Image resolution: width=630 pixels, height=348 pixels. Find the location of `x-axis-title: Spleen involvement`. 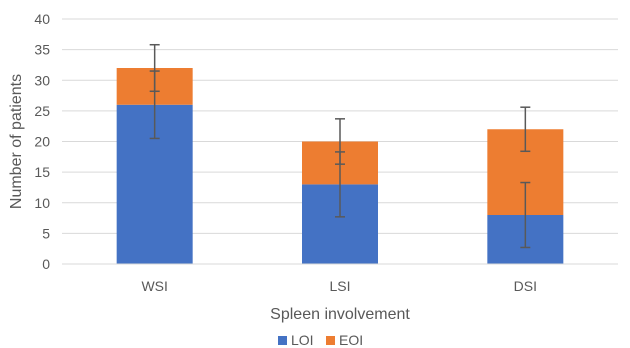

x-axis-title: Spleen involvement is located at coordinates (340, 314).